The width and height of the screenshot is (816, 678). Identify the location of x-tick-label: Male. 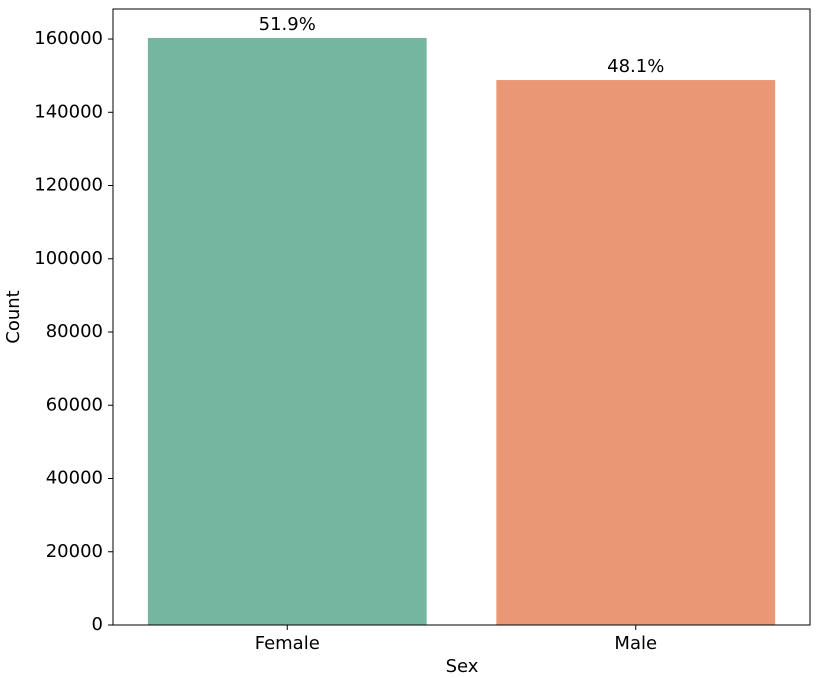
(635, 643).